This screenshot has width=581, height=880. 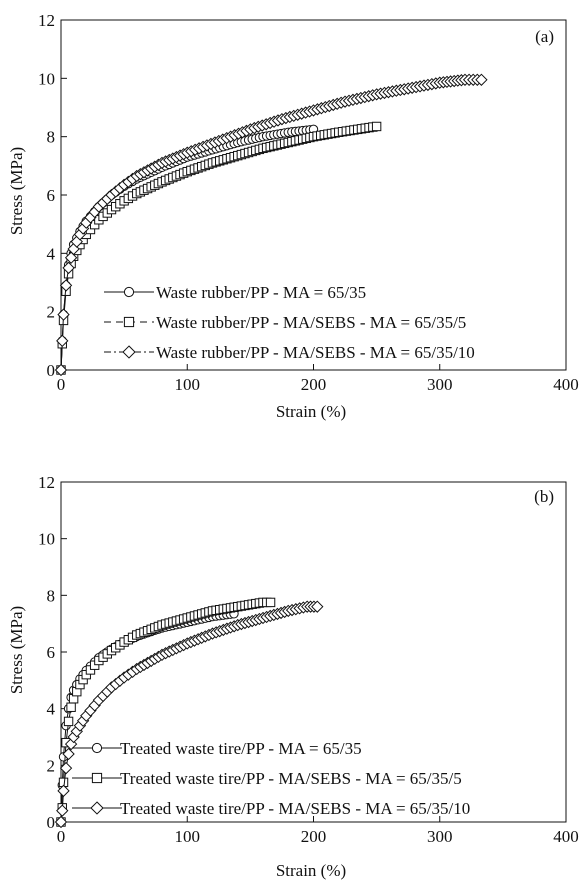 What do you see at coordinates (544, 496) in the screenshot?
I see `panel-b-label: (b)` at bounding box center [544, 496].